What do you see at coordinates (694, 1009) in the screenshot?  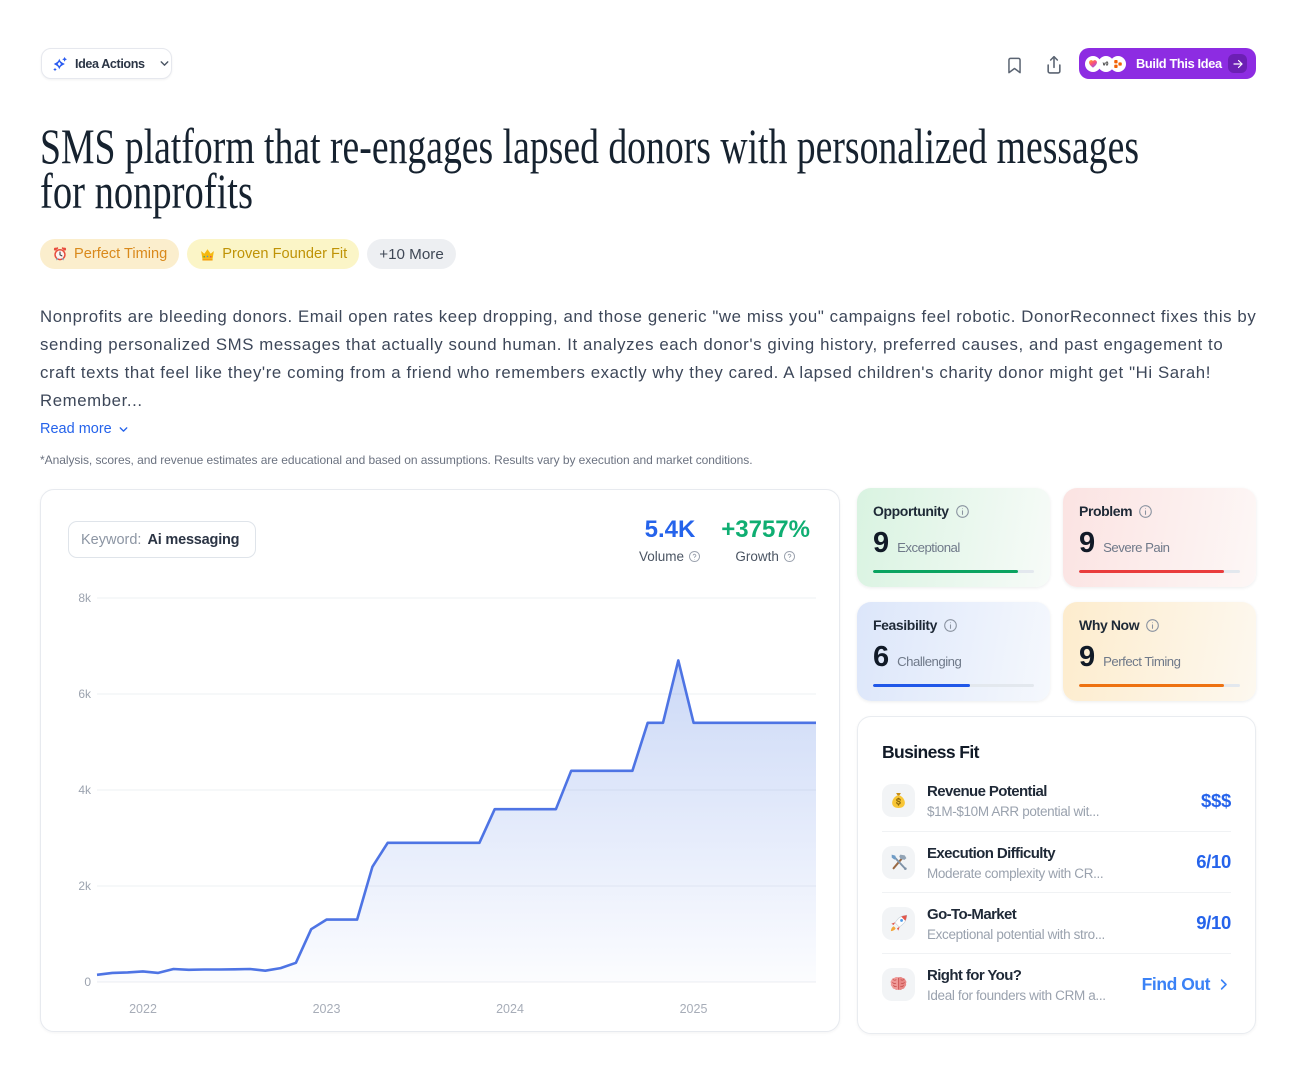 I see `svg-text: 2025` at bounding box center [694, 1009].